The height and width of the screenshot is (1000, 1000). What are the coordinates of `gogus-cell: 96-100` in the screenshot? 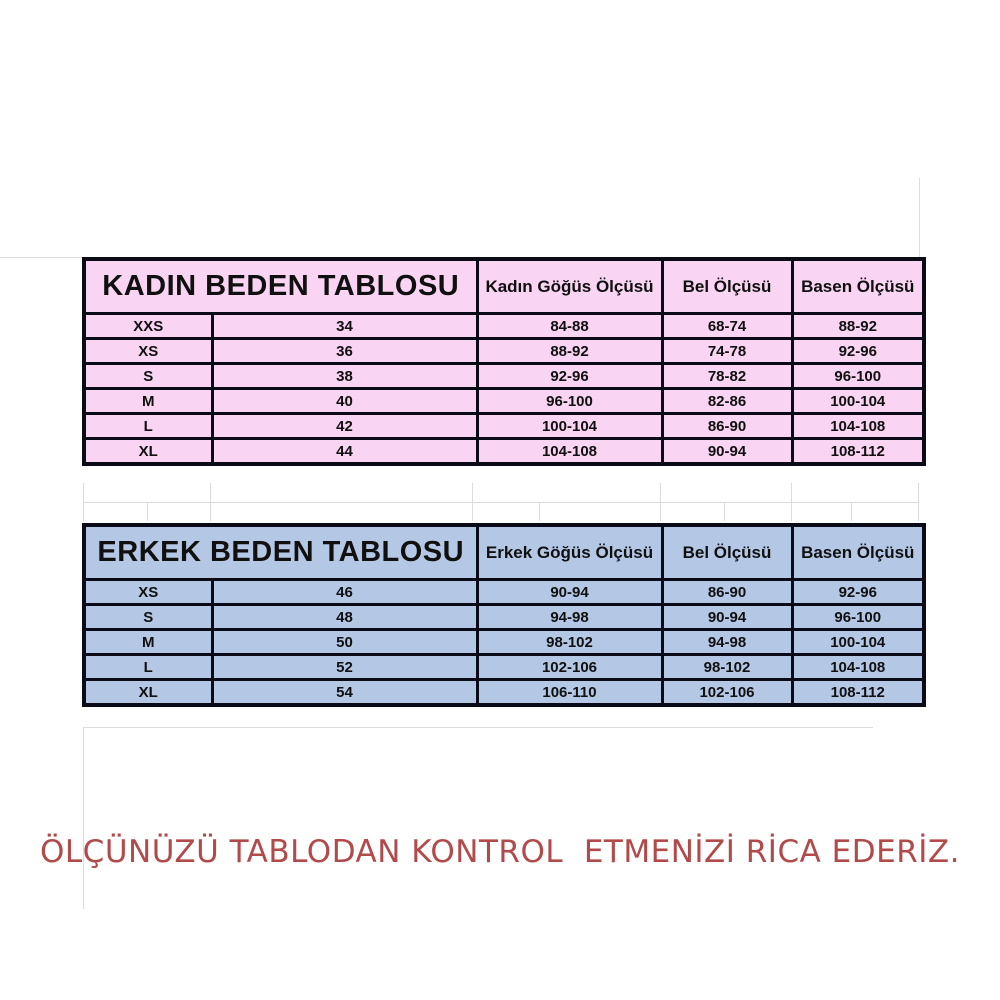 It's located at (569, 401).